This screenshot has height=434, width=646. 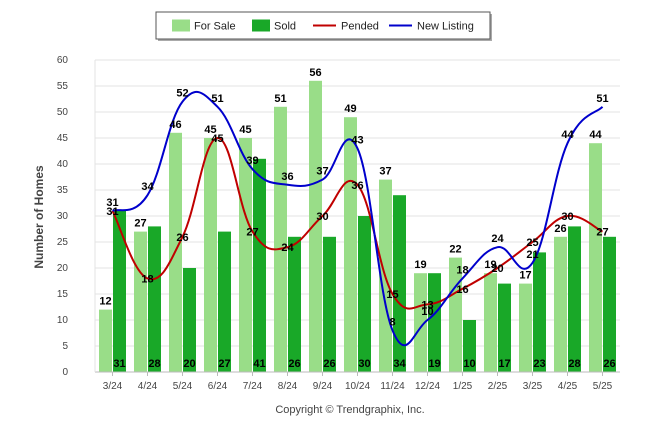 What do you see at coordinates (285, 27) in the screenshot?
I see `legend-label: Sold` at bounding box center [285, 27].